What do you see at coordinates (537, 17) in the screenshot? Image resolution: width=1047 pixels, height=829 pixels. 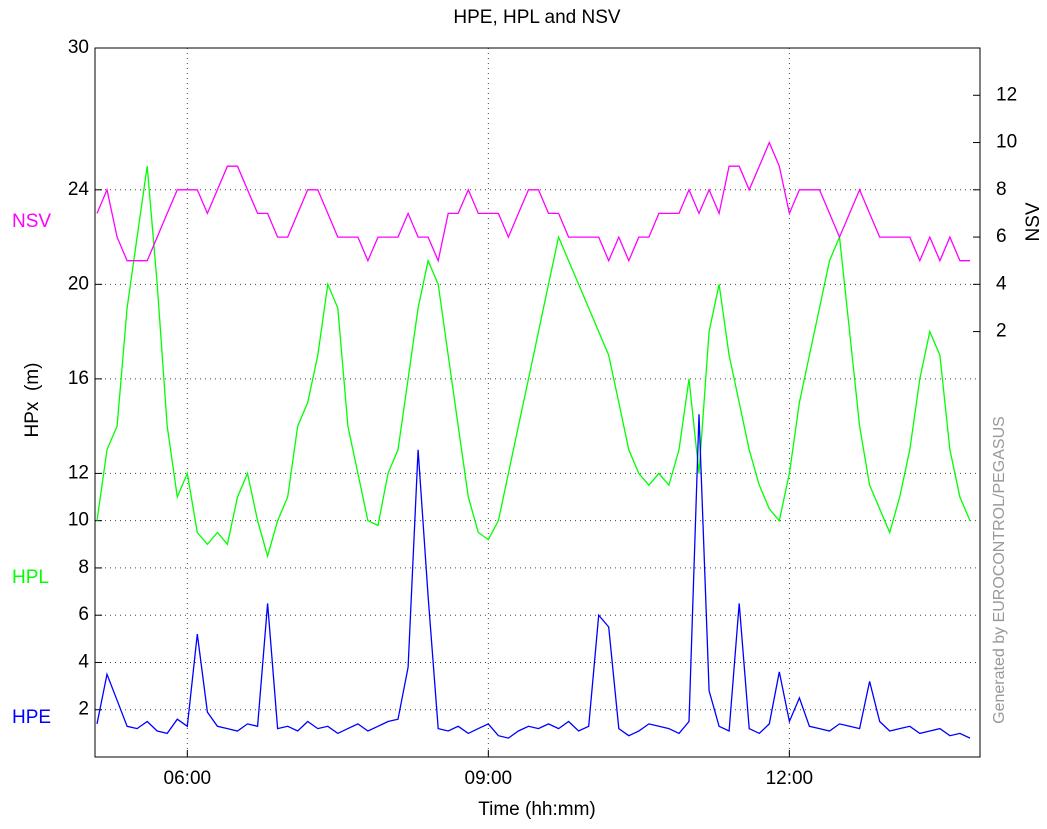 I see `chart-title: HPE, HPL and NSV` at bounding box center [537, 17].